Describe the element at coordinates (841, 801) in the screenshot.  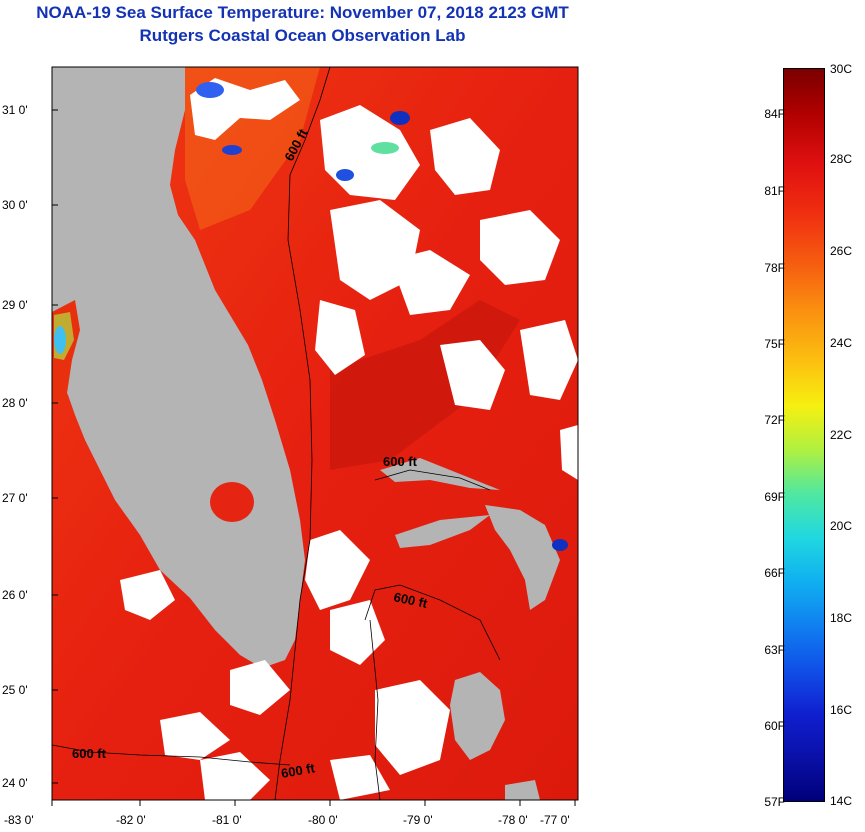
I see `colorbar-celsius-label: 14C` at that location.